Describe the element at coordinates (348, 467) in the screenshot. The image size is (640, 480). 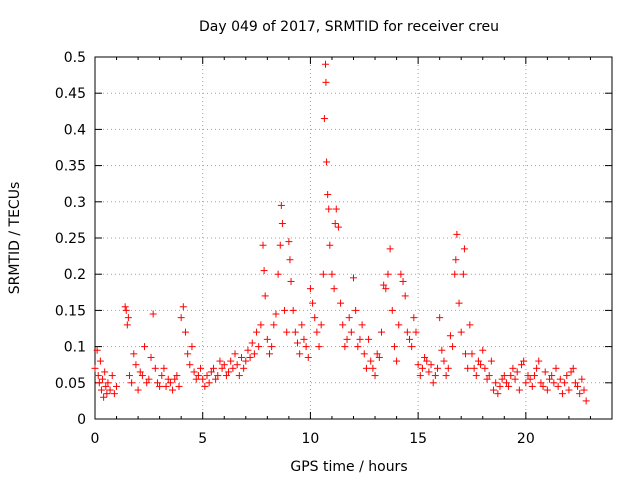
I see `x-axis-label: GPS time / hours` at that location.